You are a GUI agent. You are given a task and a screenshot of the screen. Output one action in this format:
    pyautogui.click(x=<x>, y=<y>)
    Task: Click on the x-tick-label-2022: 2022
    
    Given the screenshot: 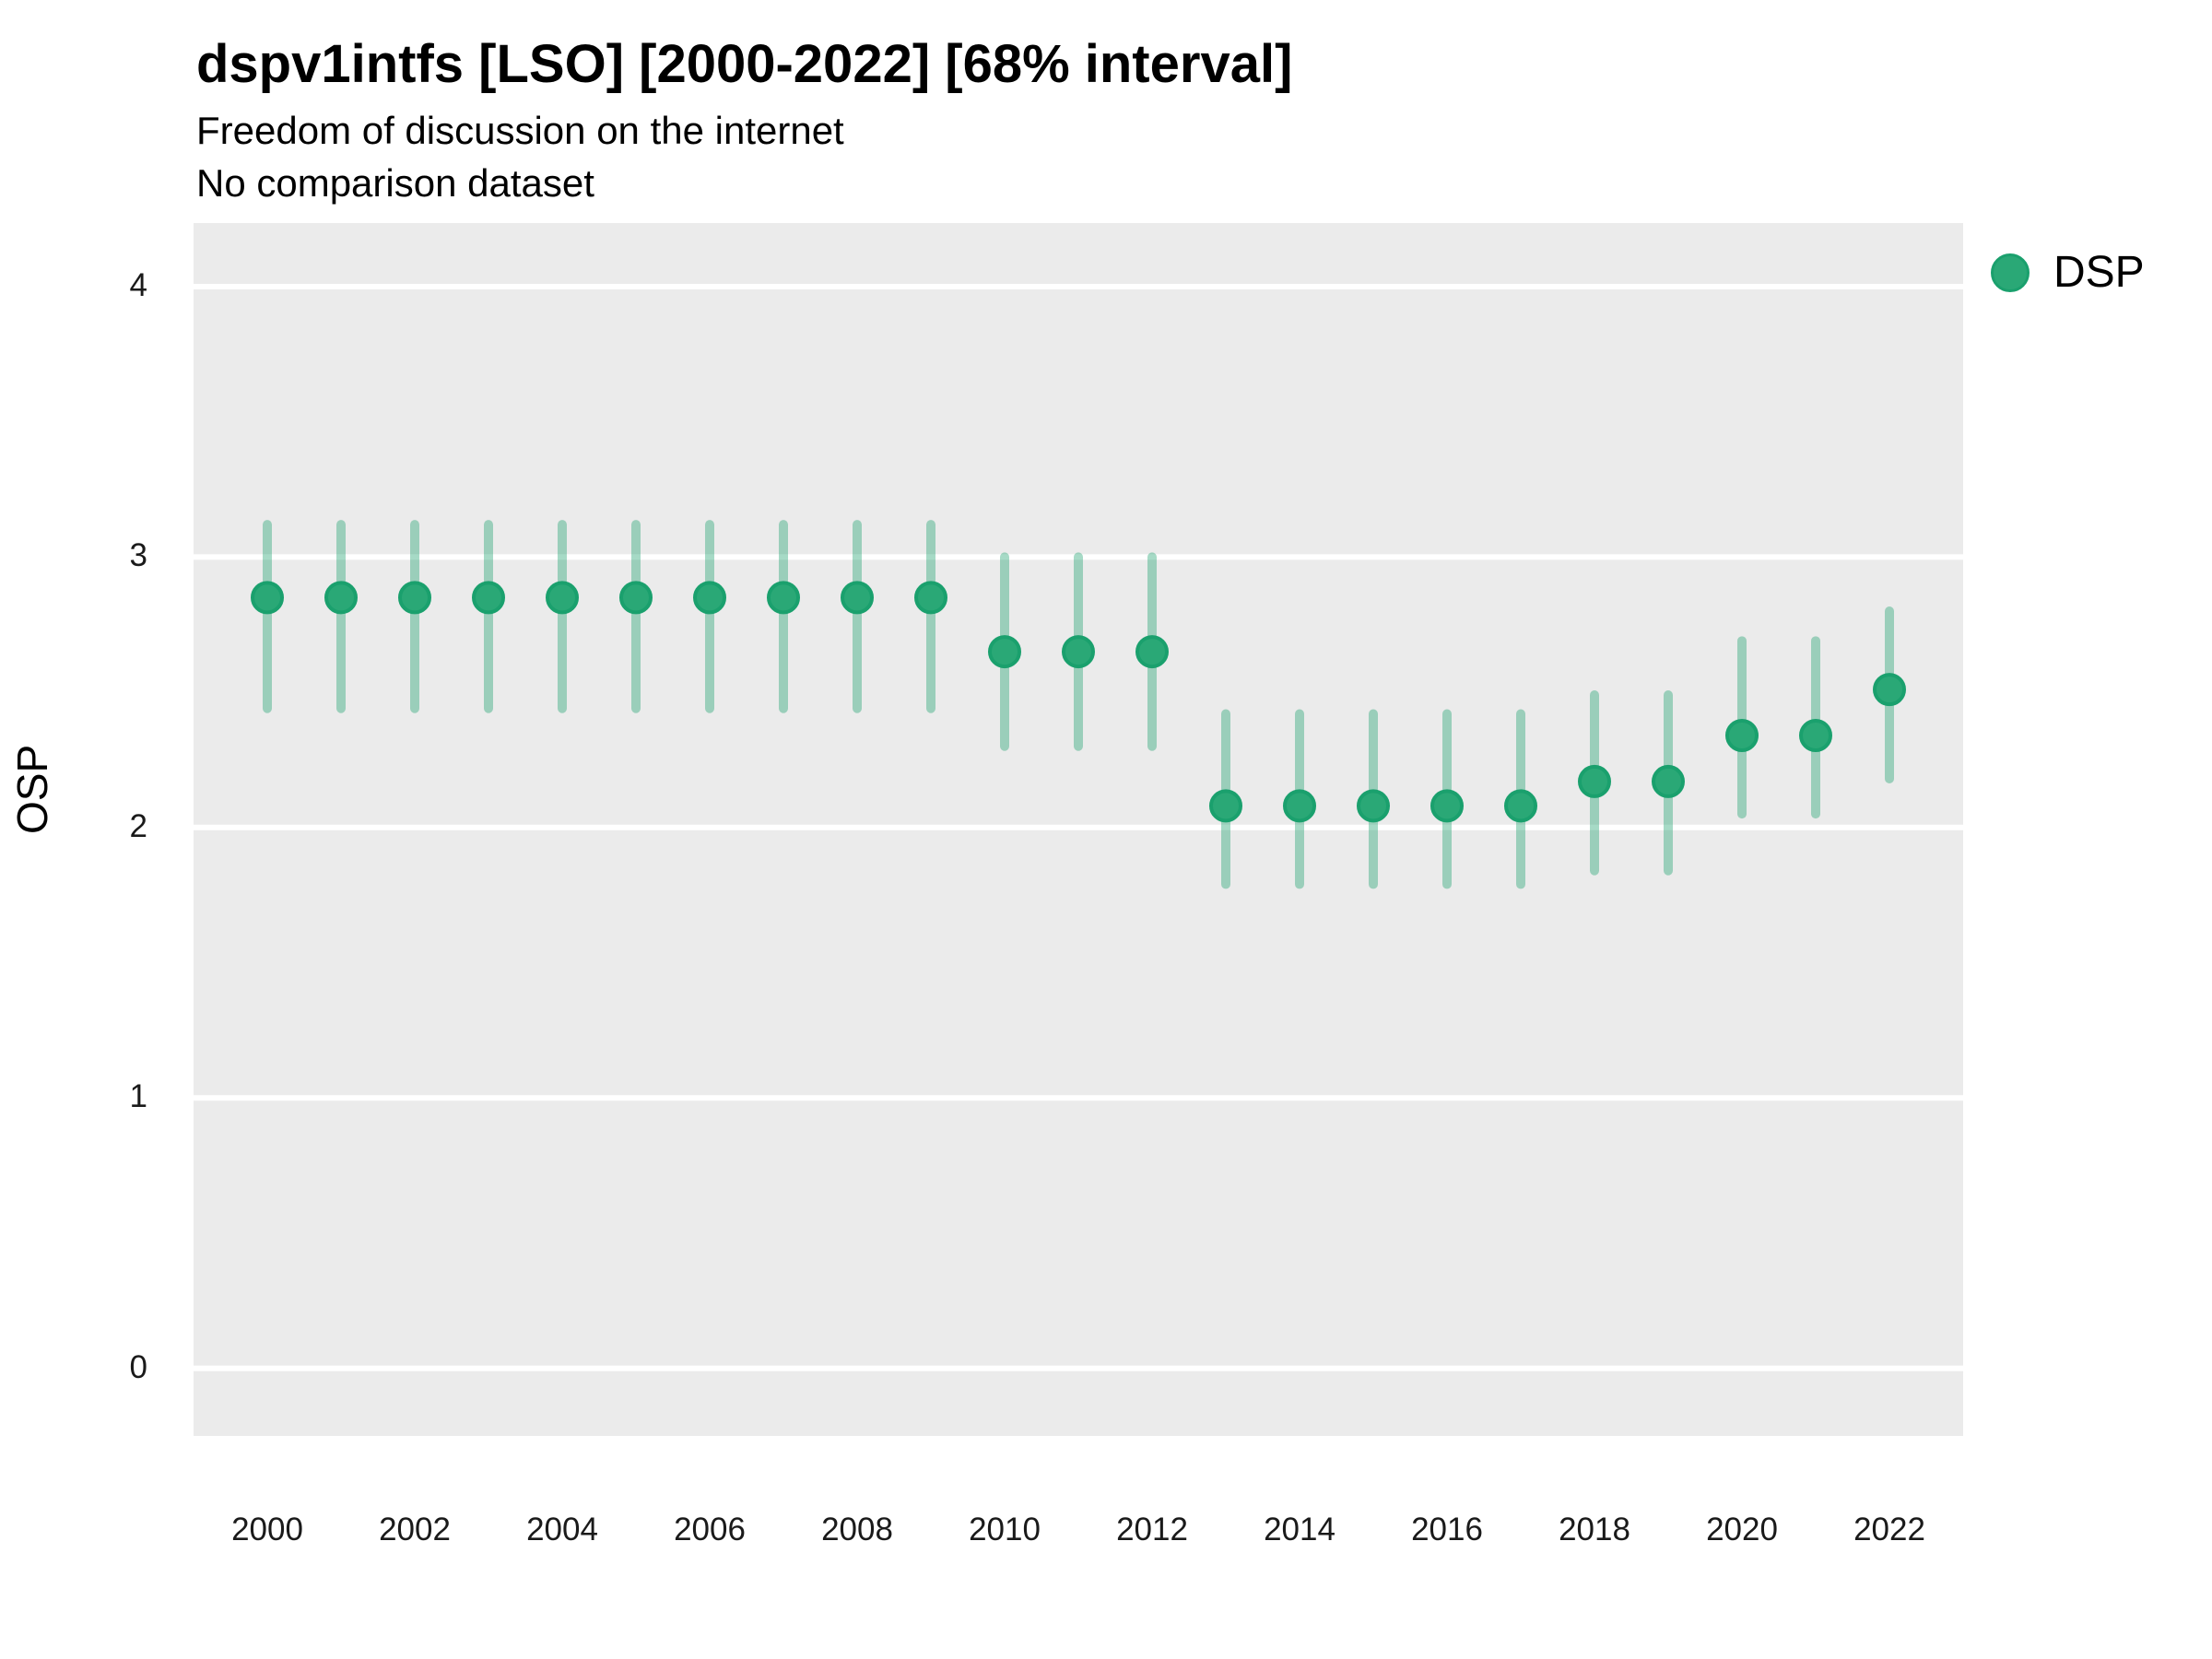 What is the action you would take?
    pyautogui.click(x=1889, y=1529)
    